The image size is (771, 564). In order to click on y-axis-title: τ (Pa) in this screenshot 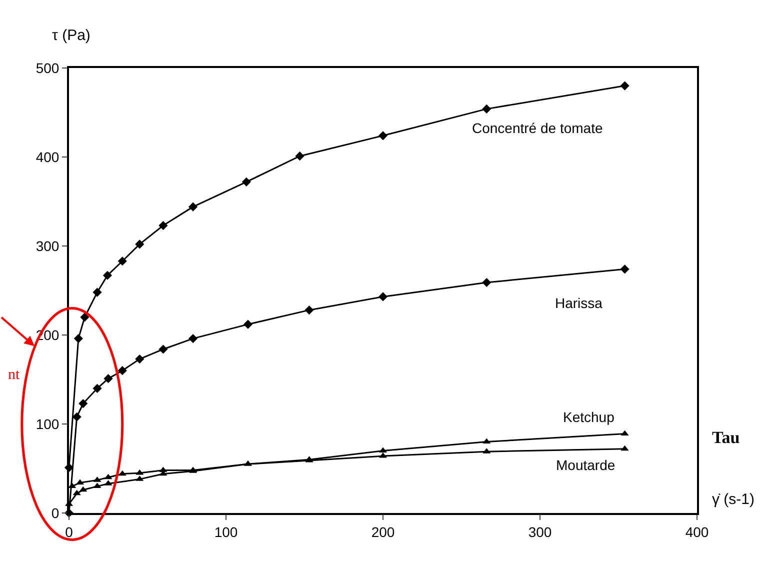, I will do `click(71, 35)`.